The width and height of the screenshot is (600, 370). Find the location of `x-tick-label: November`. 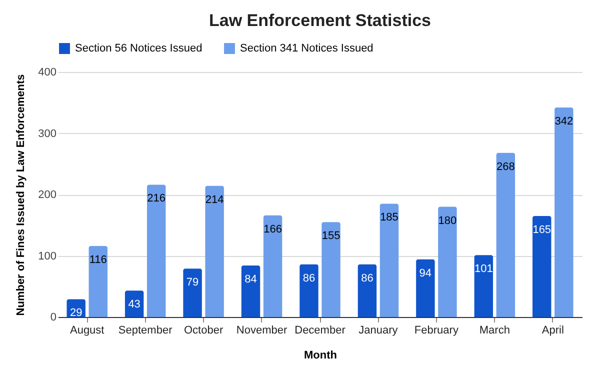

x-tick-label: November is located at coordinates (262, 330).